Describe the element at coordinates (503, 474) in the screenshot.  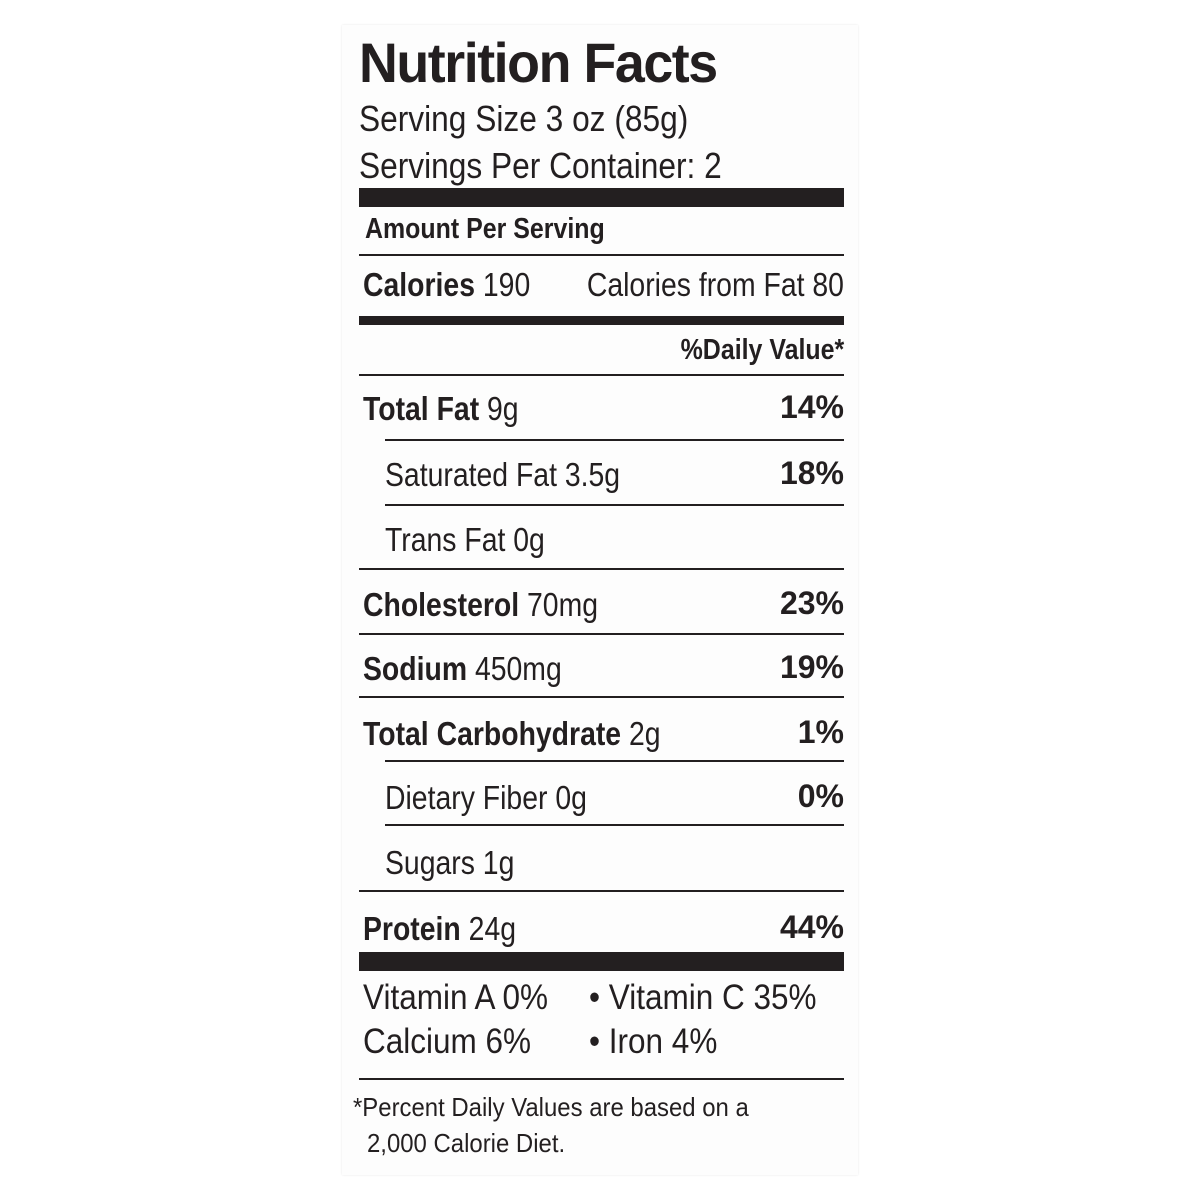
I see `nutrient-name: Saturated Fat 3.5g` at that location.